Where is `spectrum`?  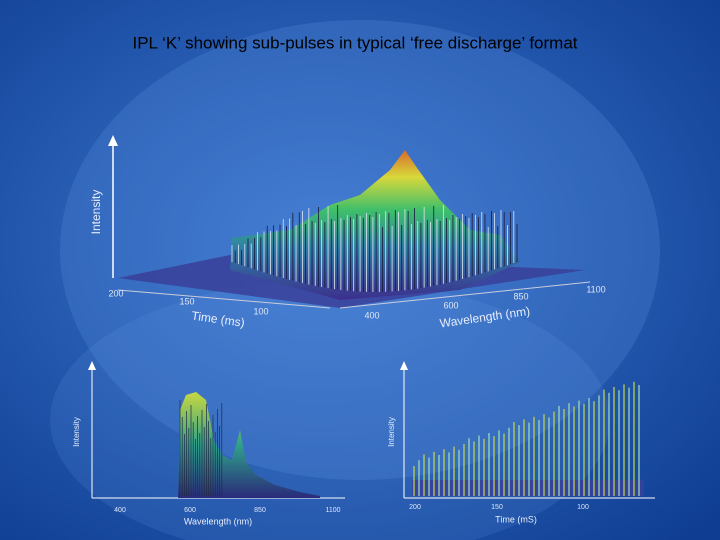
spectrum is located at coordinates (249, 445).